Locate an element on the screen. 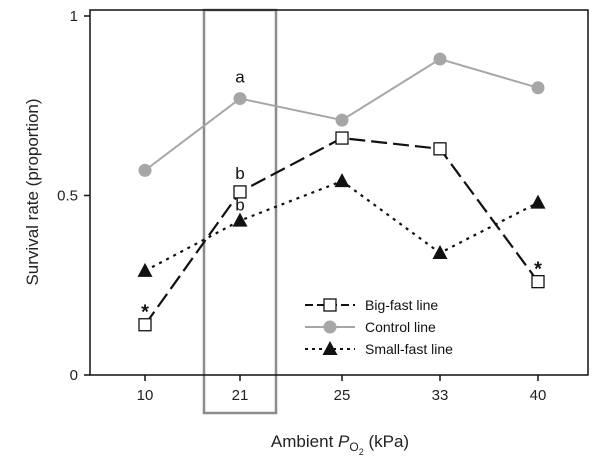 The width and height of the screenshot is (612, 457). x-tick-label: 10 is located at coordinates (145, 395).